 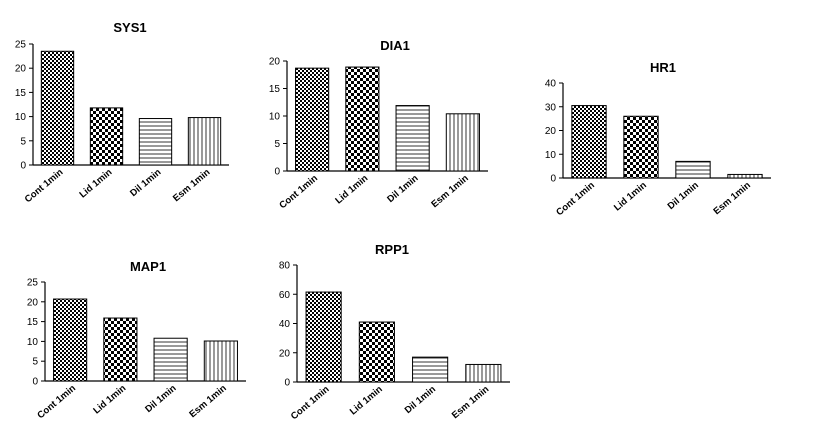 I want to click on y-tick-label: 30, so click(x=551, y=107).